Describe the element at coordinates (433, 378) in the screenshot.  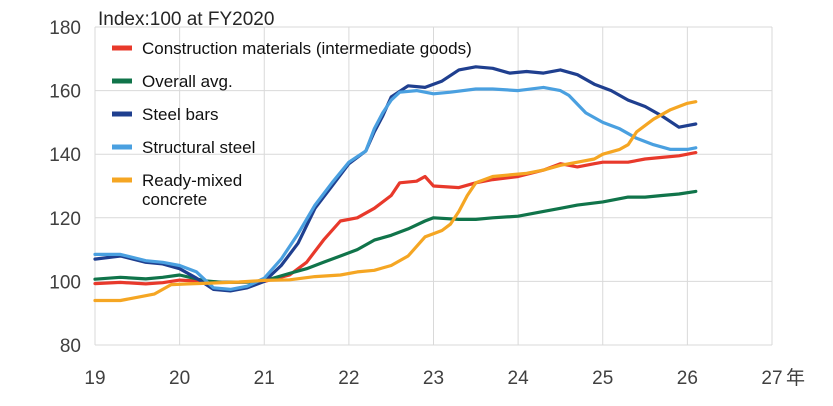
I see `x-tick-label: 23` at that location.